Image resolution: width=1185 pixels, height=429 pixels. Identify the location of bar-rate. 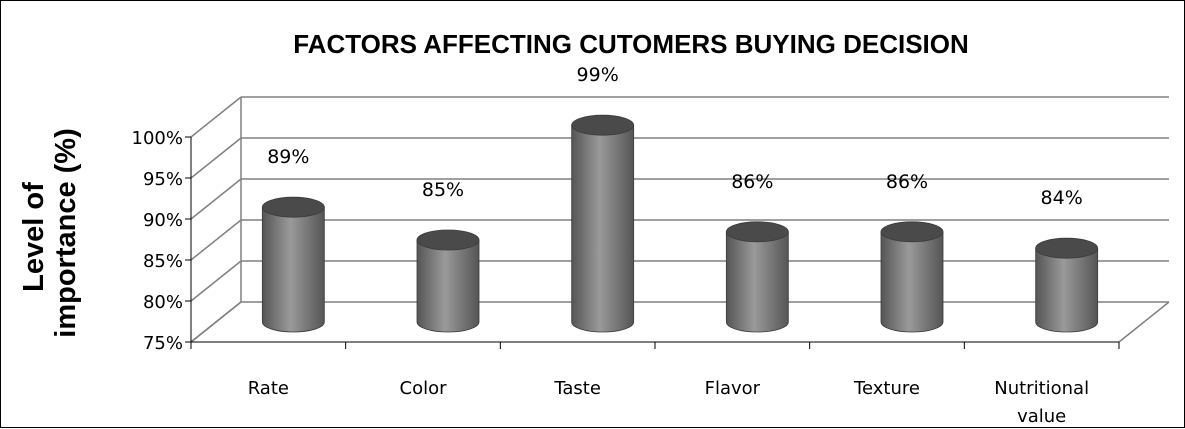
(293, 264).